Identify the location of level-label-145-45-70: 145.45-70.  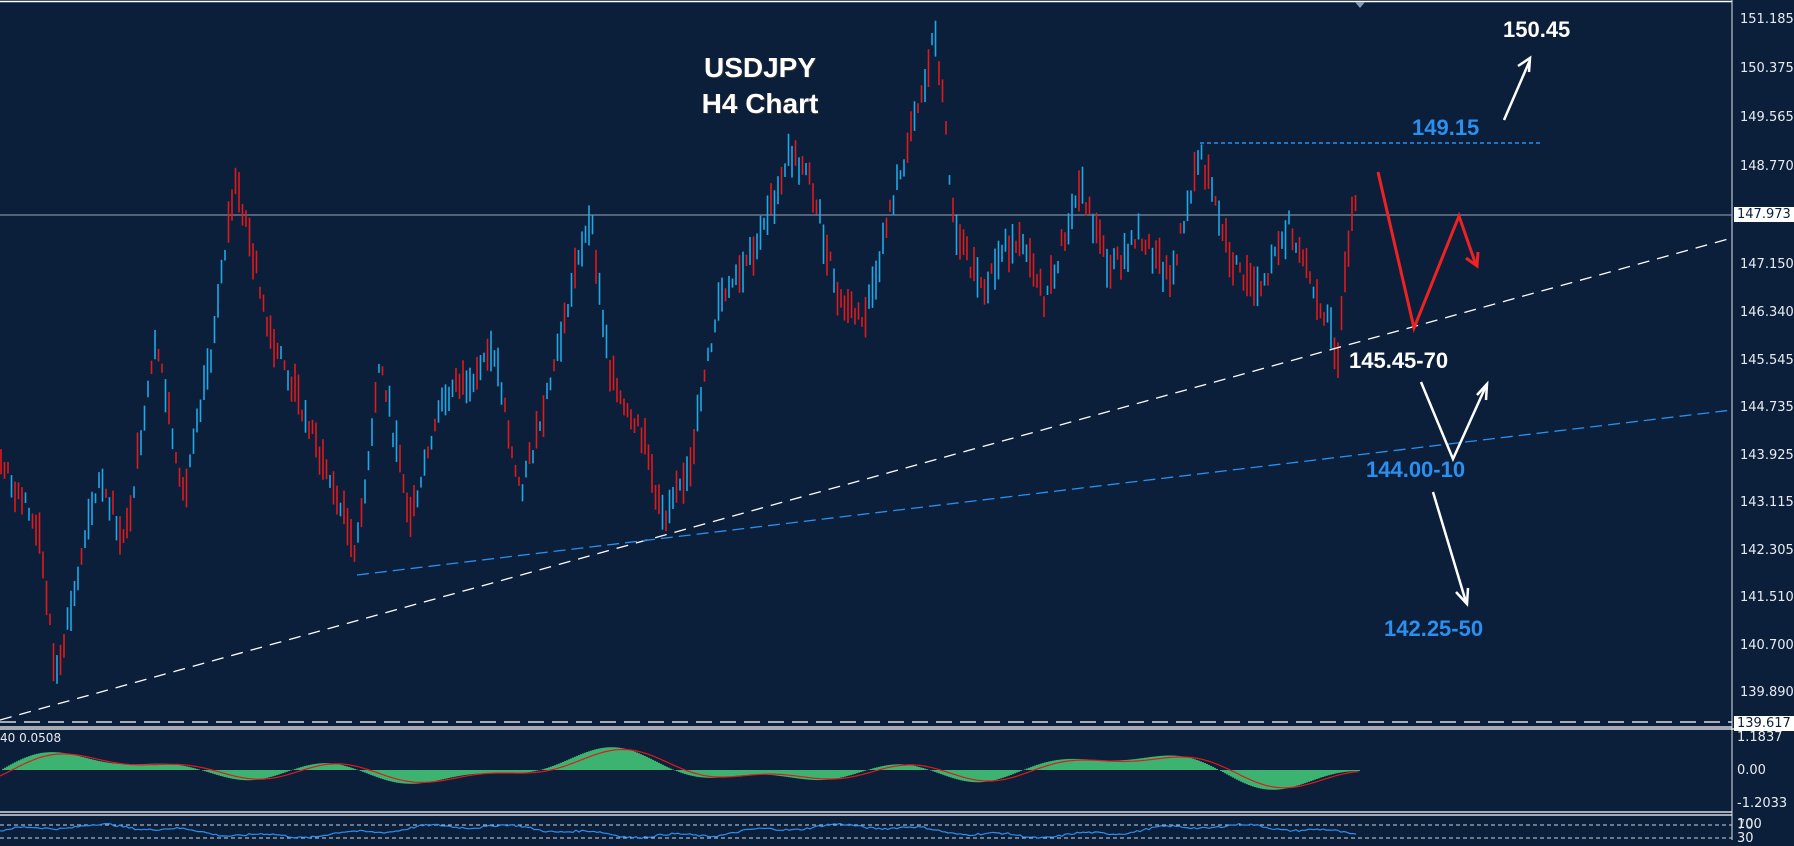
(1398, 361).